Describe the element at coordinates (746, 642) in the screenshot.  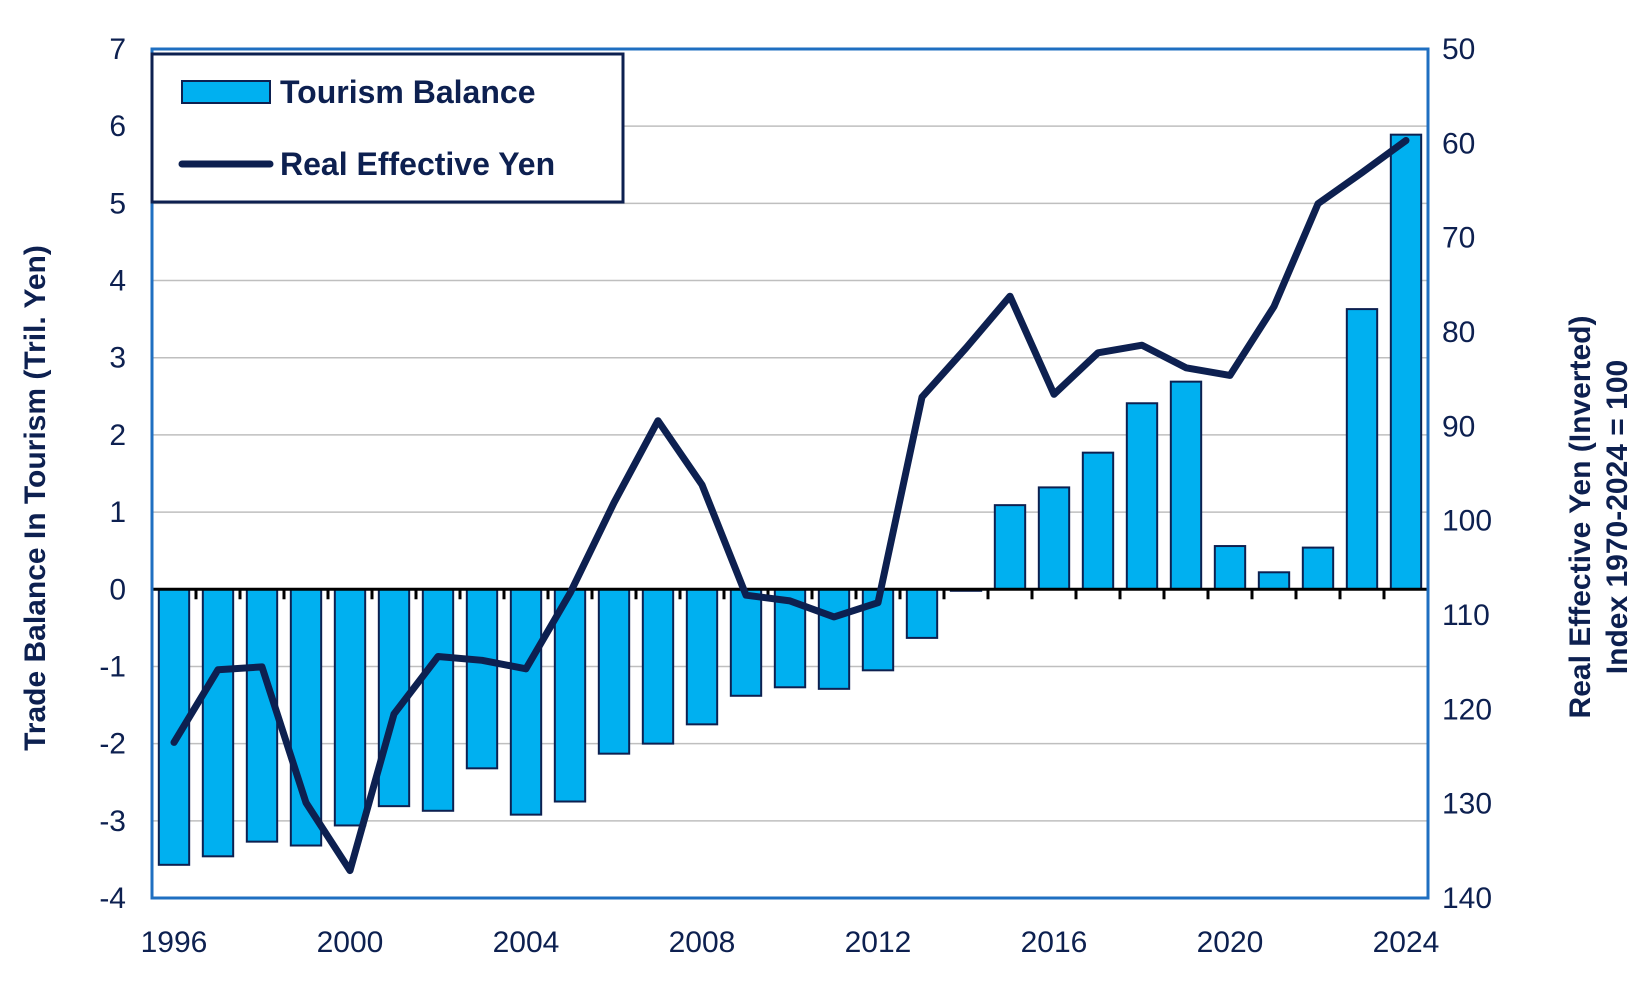
I see `bar-2009` at that location.